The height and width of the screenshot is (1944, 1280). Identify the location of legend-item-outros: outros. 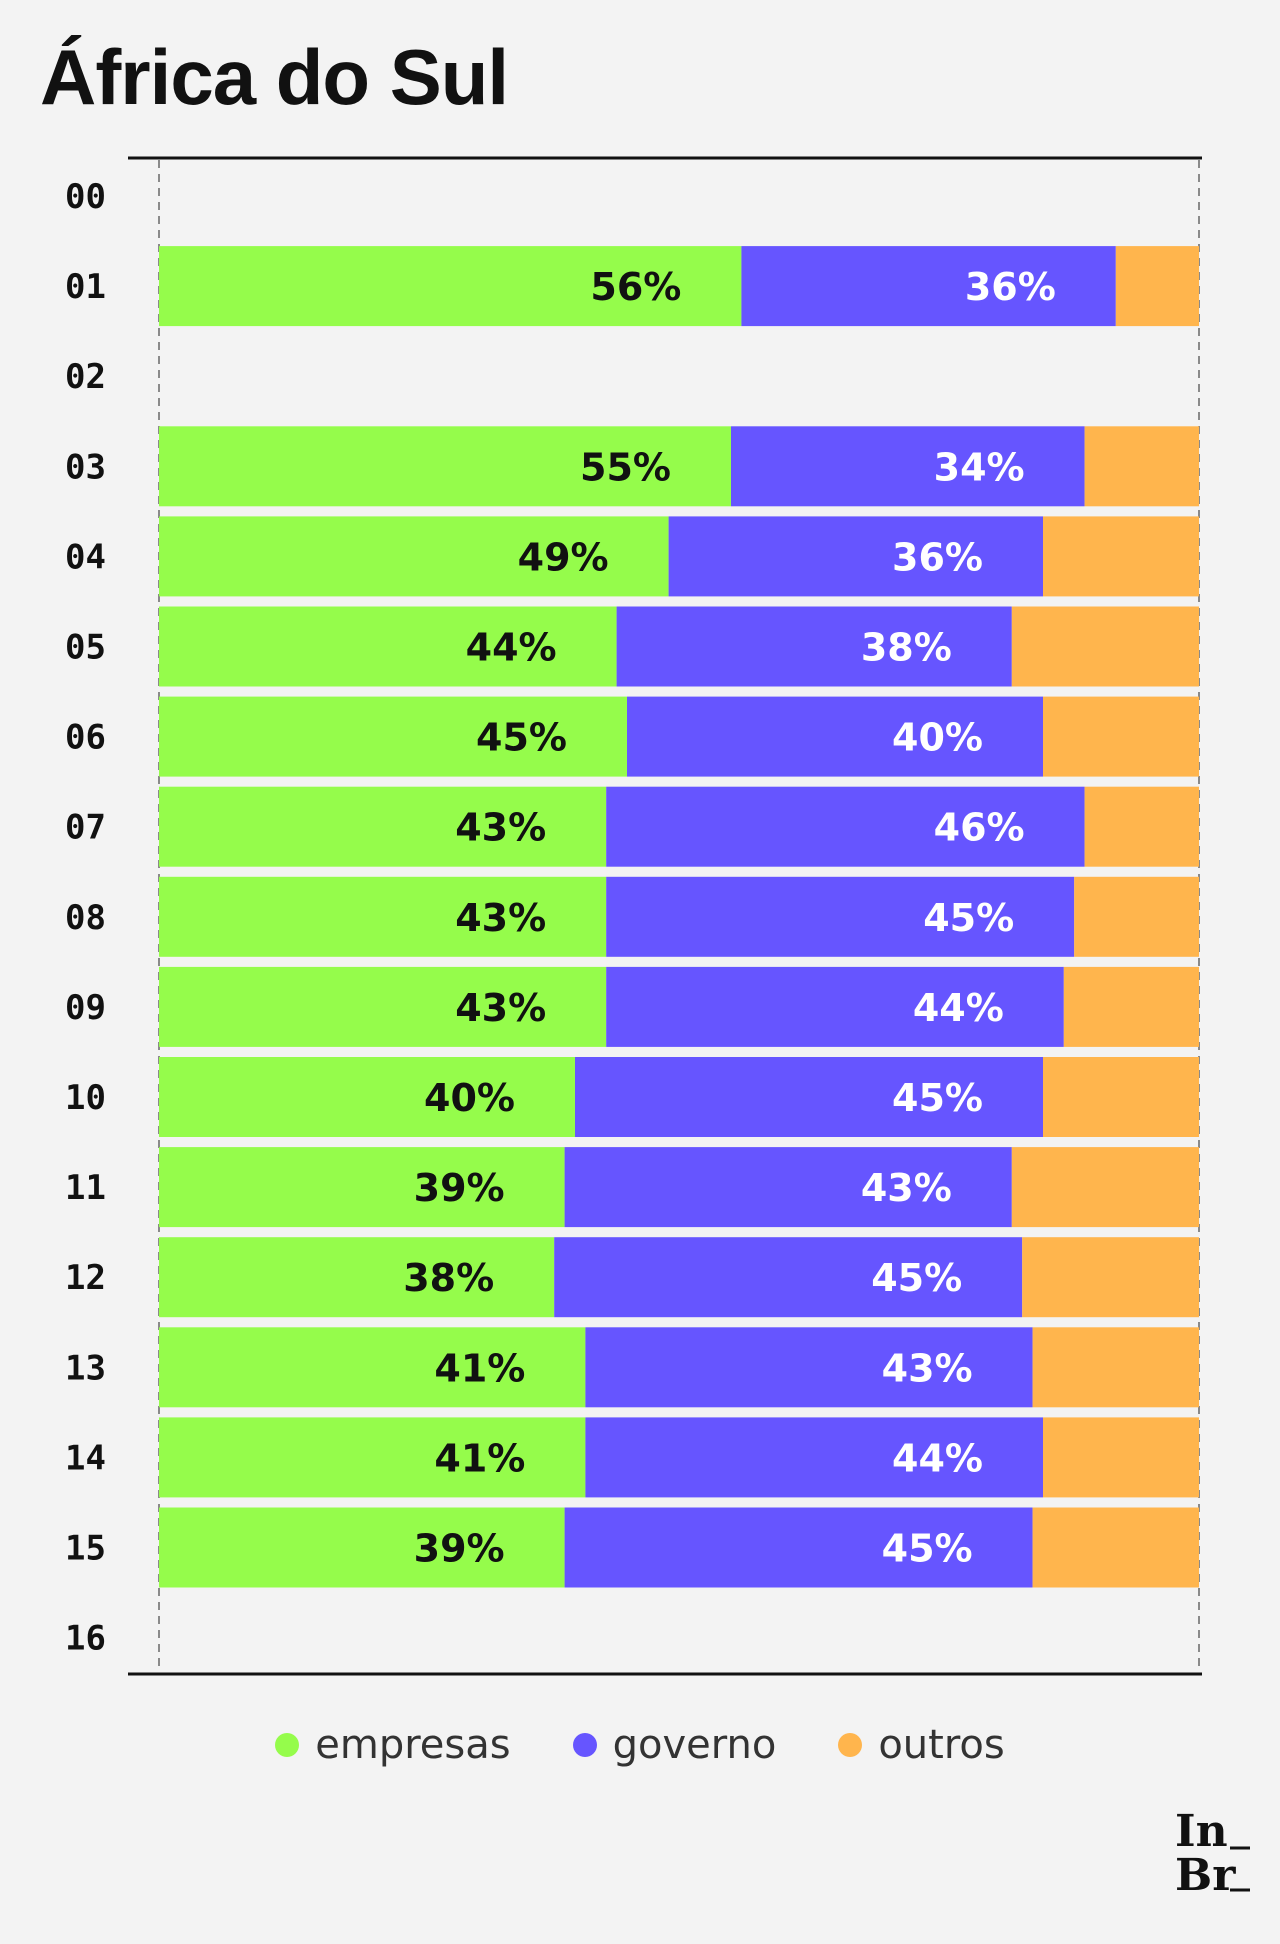
(921, 1745).